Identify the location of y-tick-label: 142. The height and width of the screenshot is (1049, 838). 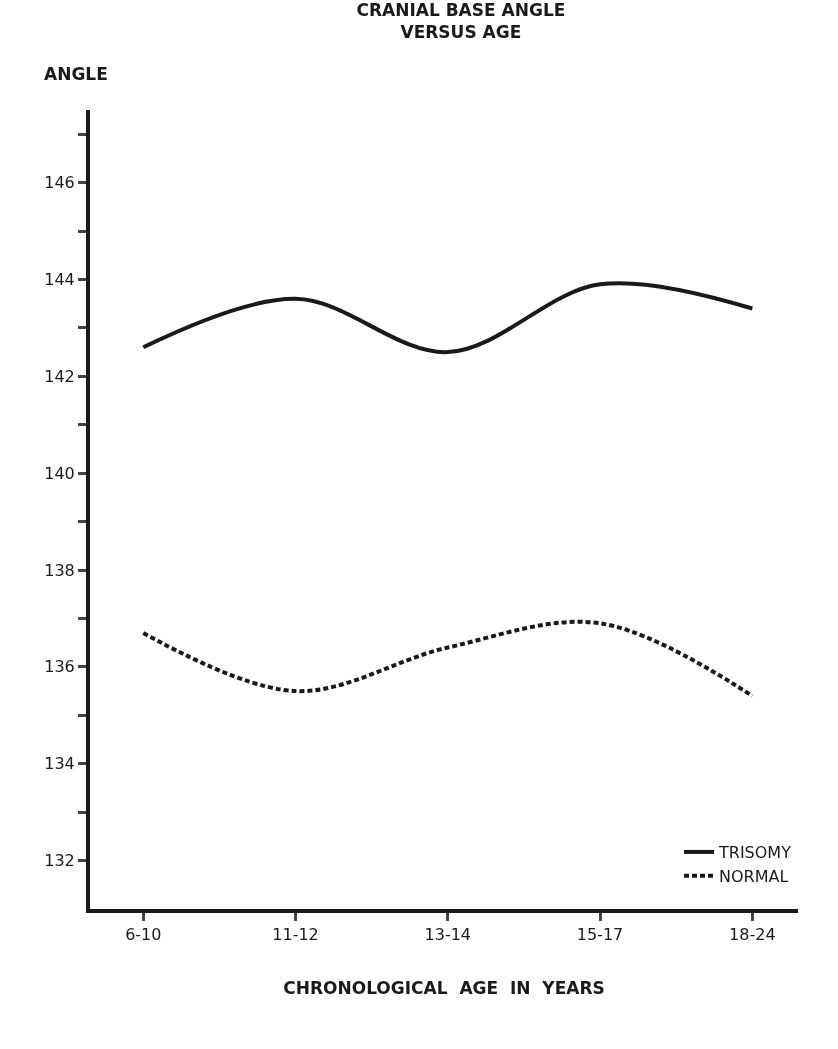
(59, 376).